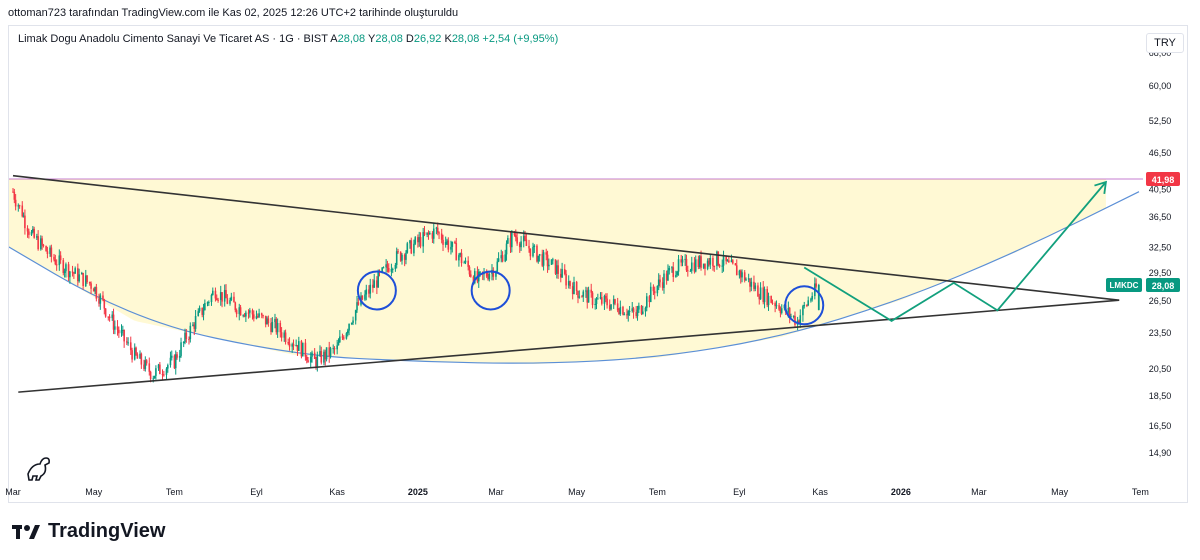 The image size is (1200, 560). What do you see at coordinates (38, 469) in the screenshot?
I see `dino-watermark-icon` at bounding box center [38, 469].